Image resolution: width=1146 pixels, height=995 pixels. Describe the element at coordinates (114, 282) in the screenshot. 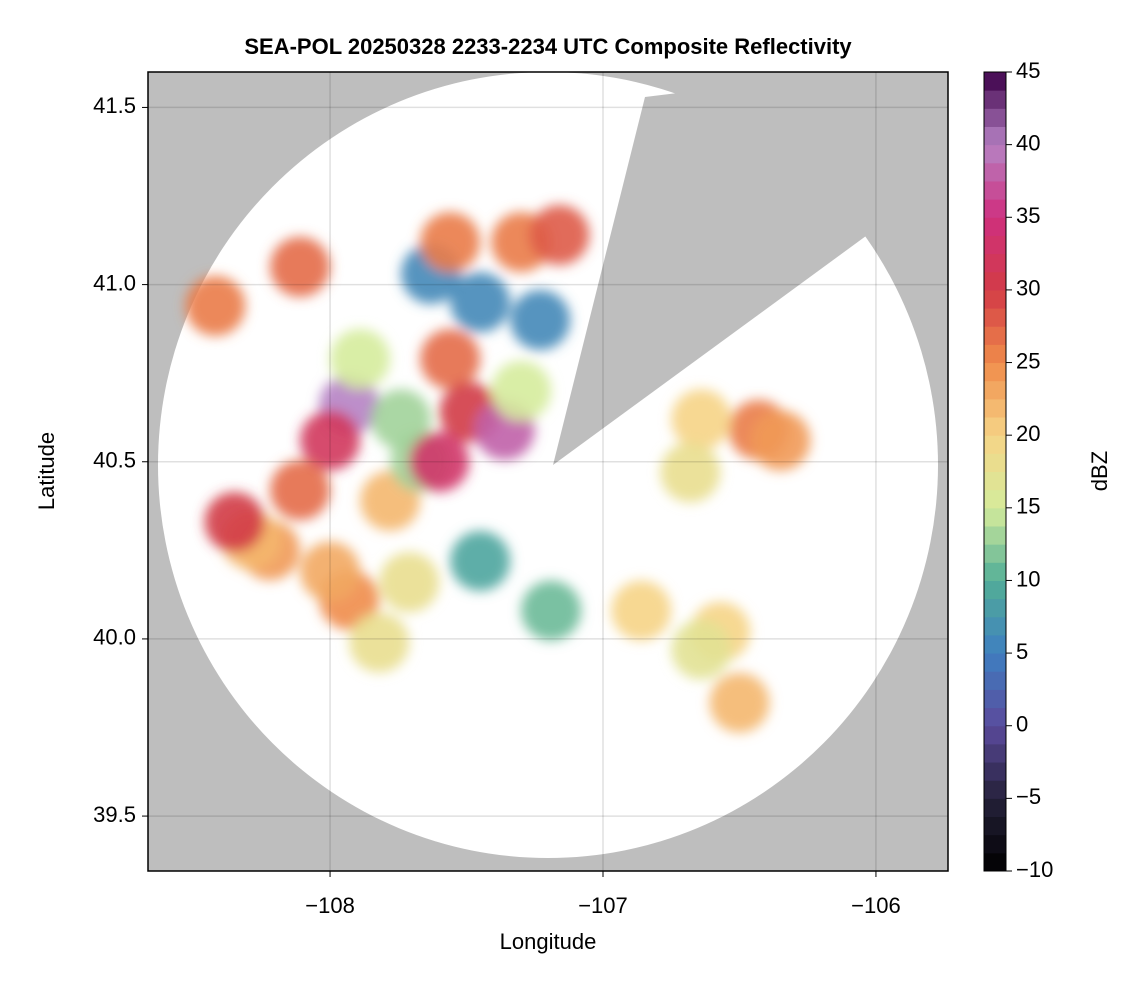

I see `y-tick-label: 41.0` at that location.